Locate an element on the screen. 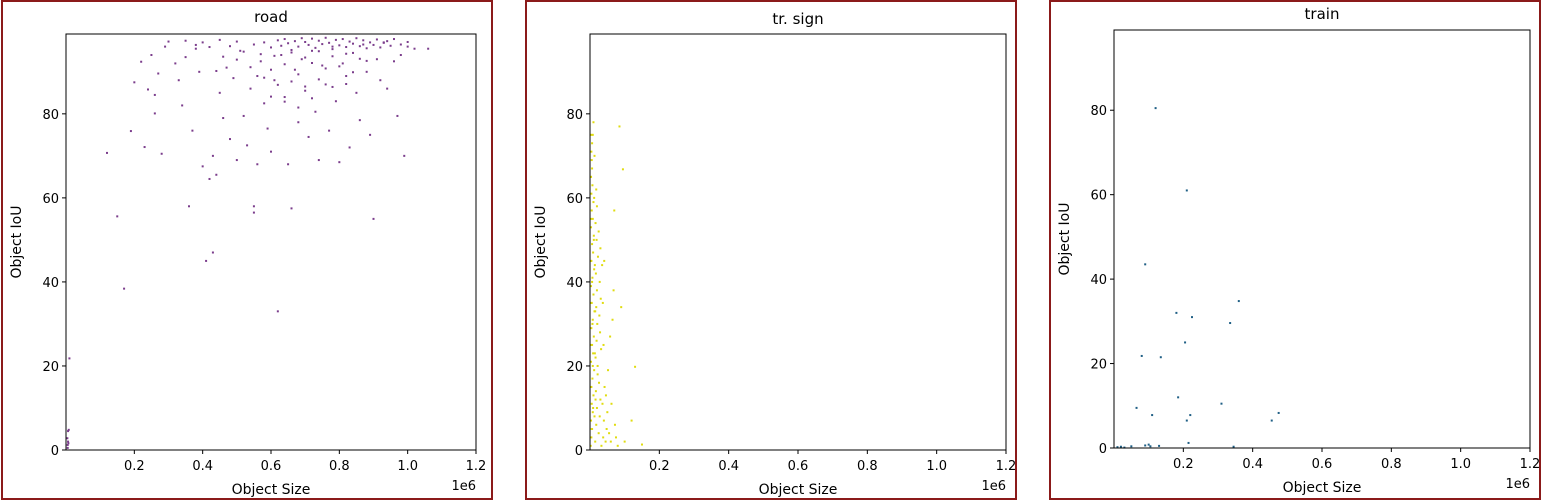 Image resolution: width=1542 pixels, height=504 pixels. x-tick-label: 0.2 is located at coordinates (659, 466).